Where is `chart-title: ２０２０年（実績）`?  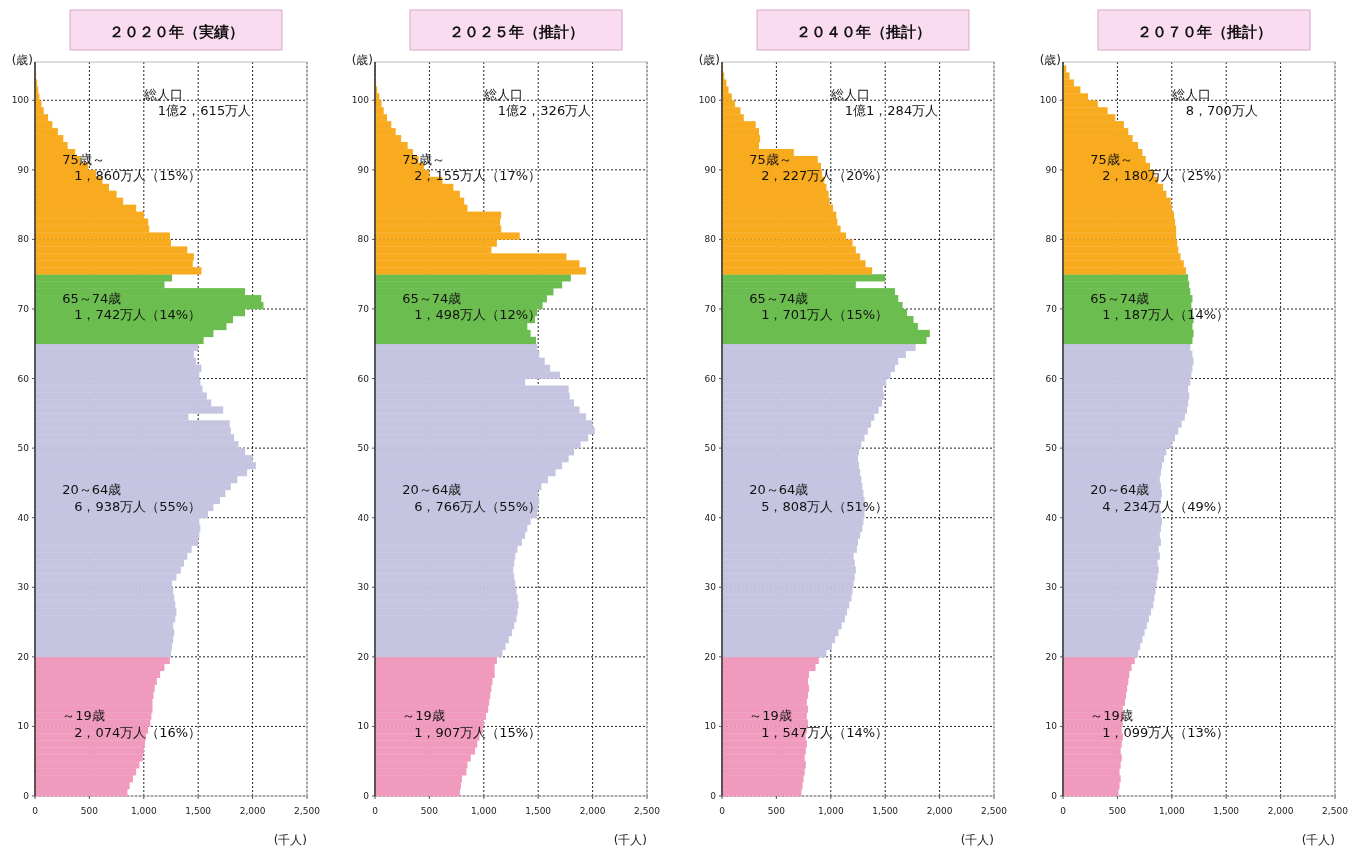
chart-title: ２０２０年（実績） is located at coordinates (176, 32).